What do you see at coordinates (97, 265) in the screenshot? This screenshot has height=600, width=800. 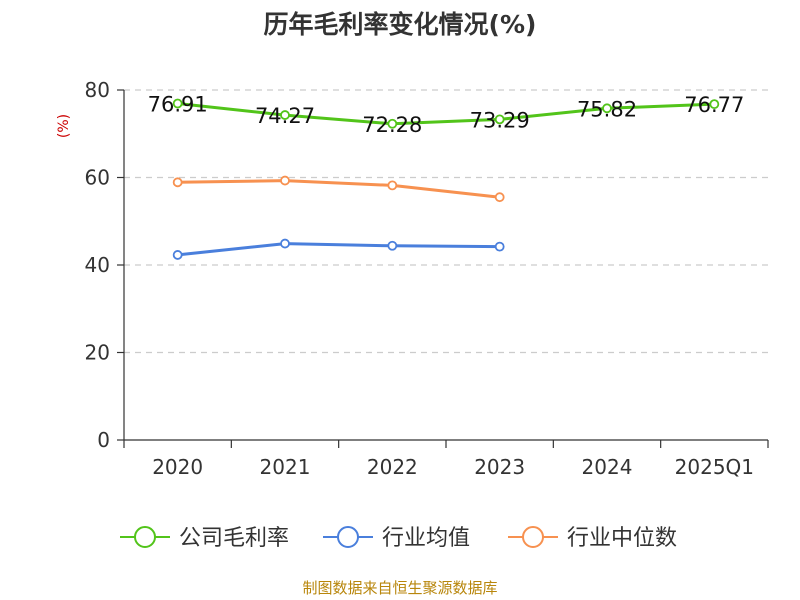 I see `y-tick-label-40: 40` at bounding box center [97, 265].